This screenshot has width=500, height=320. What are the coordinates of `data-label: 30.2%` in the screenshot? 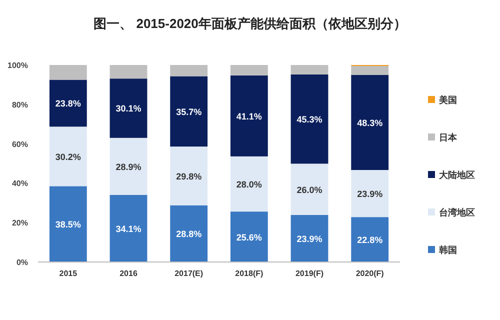 It's located at (68, 157).